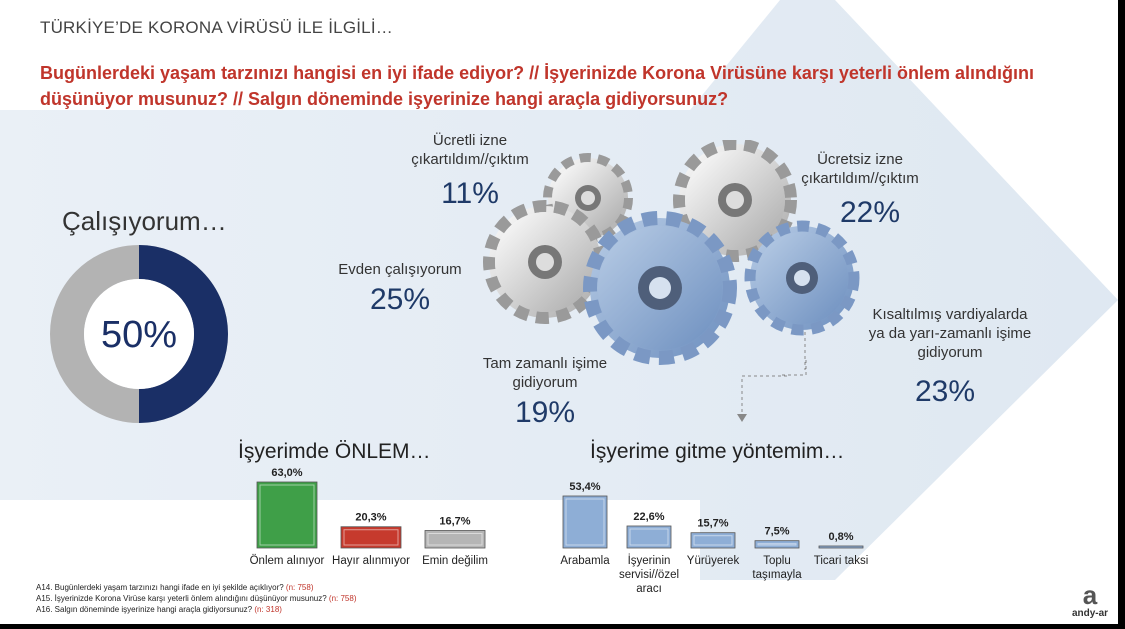  Describe the element at coordinates (777, 575) in the screenshot. I see `category-label-4-line-2: taşımayla` at that location.